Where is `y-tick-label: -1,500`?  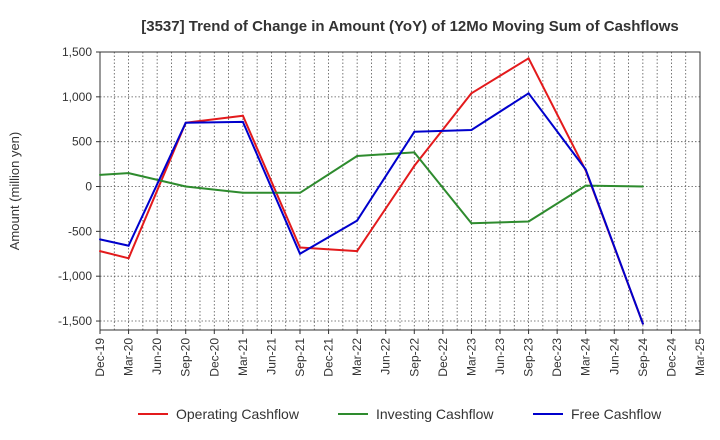
y-tick-label: -1,500 is located at coordinates (75, 321).